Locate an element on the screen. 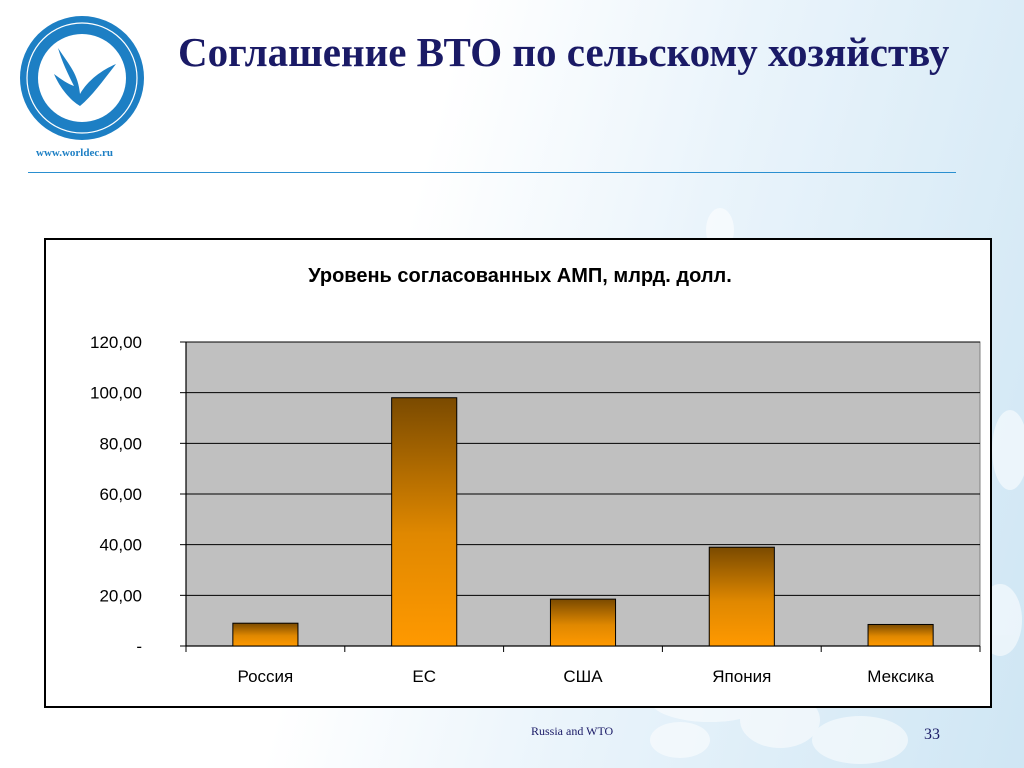  y-tick-label: 100,00 is located at coordinates (116, 393).